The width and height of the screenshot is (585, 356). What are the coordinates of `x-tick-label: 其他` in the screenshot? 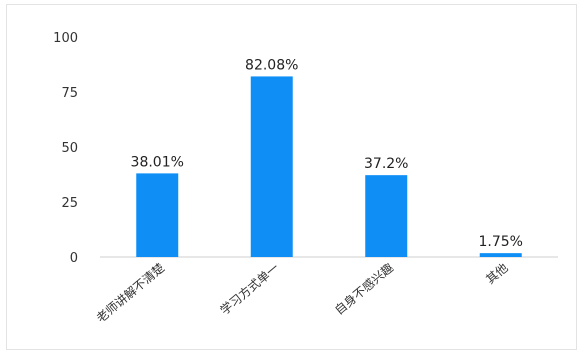 It's located at (496, 274).